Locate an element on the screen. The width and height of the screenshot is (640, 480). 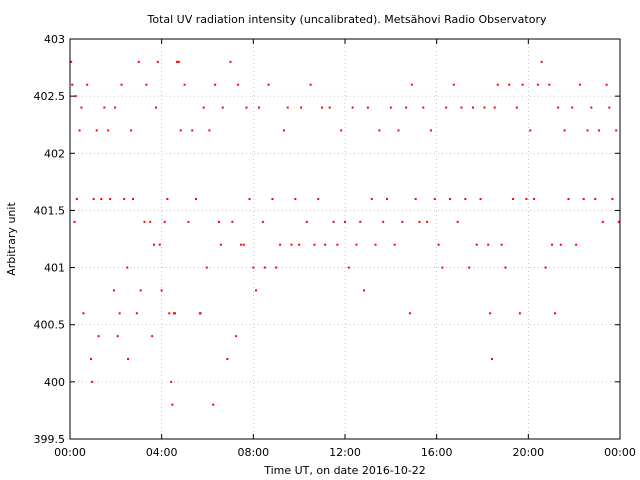
x-axis-title: Time UT, on date 2016-10-22 is located at coordinates (344, 470).